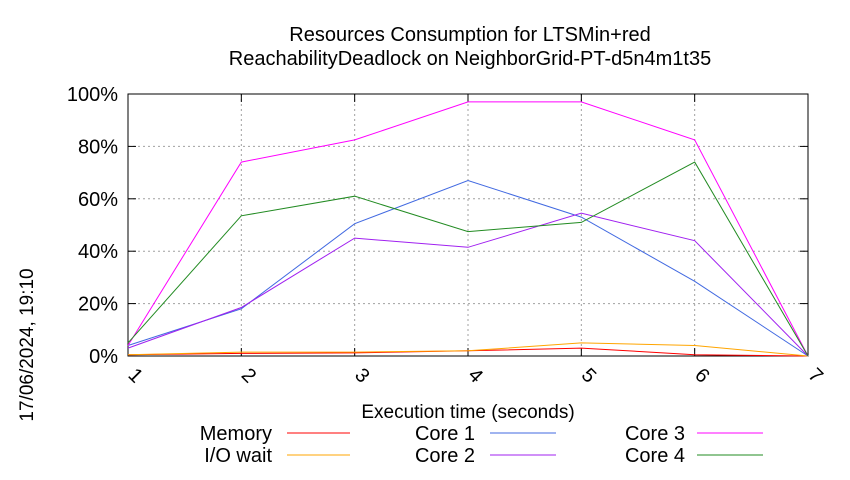 The image size is (850, 480). I want to click on x-tick-label: 7, so click(815, 375).